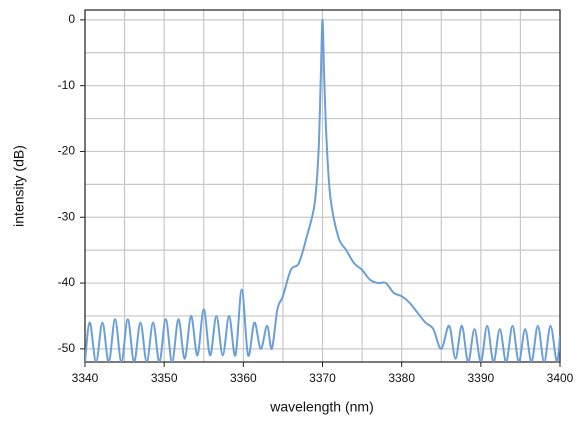 The height and width of the screenshot is (422, 579). I want to click on y-tick-label: -10, so click(67, 85).